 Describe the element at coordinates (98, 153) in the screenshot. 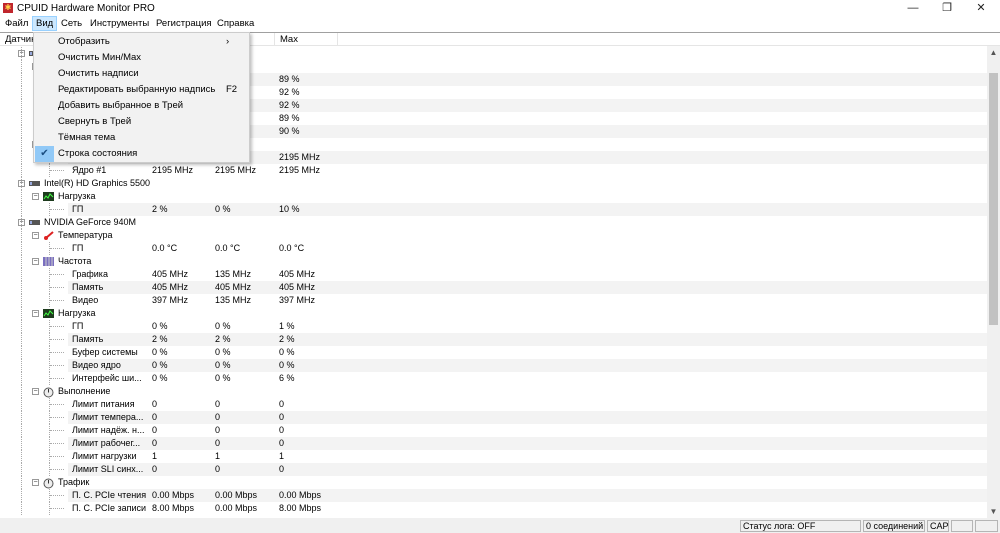

I see `menu-item-label: Строка состояния` at that location.